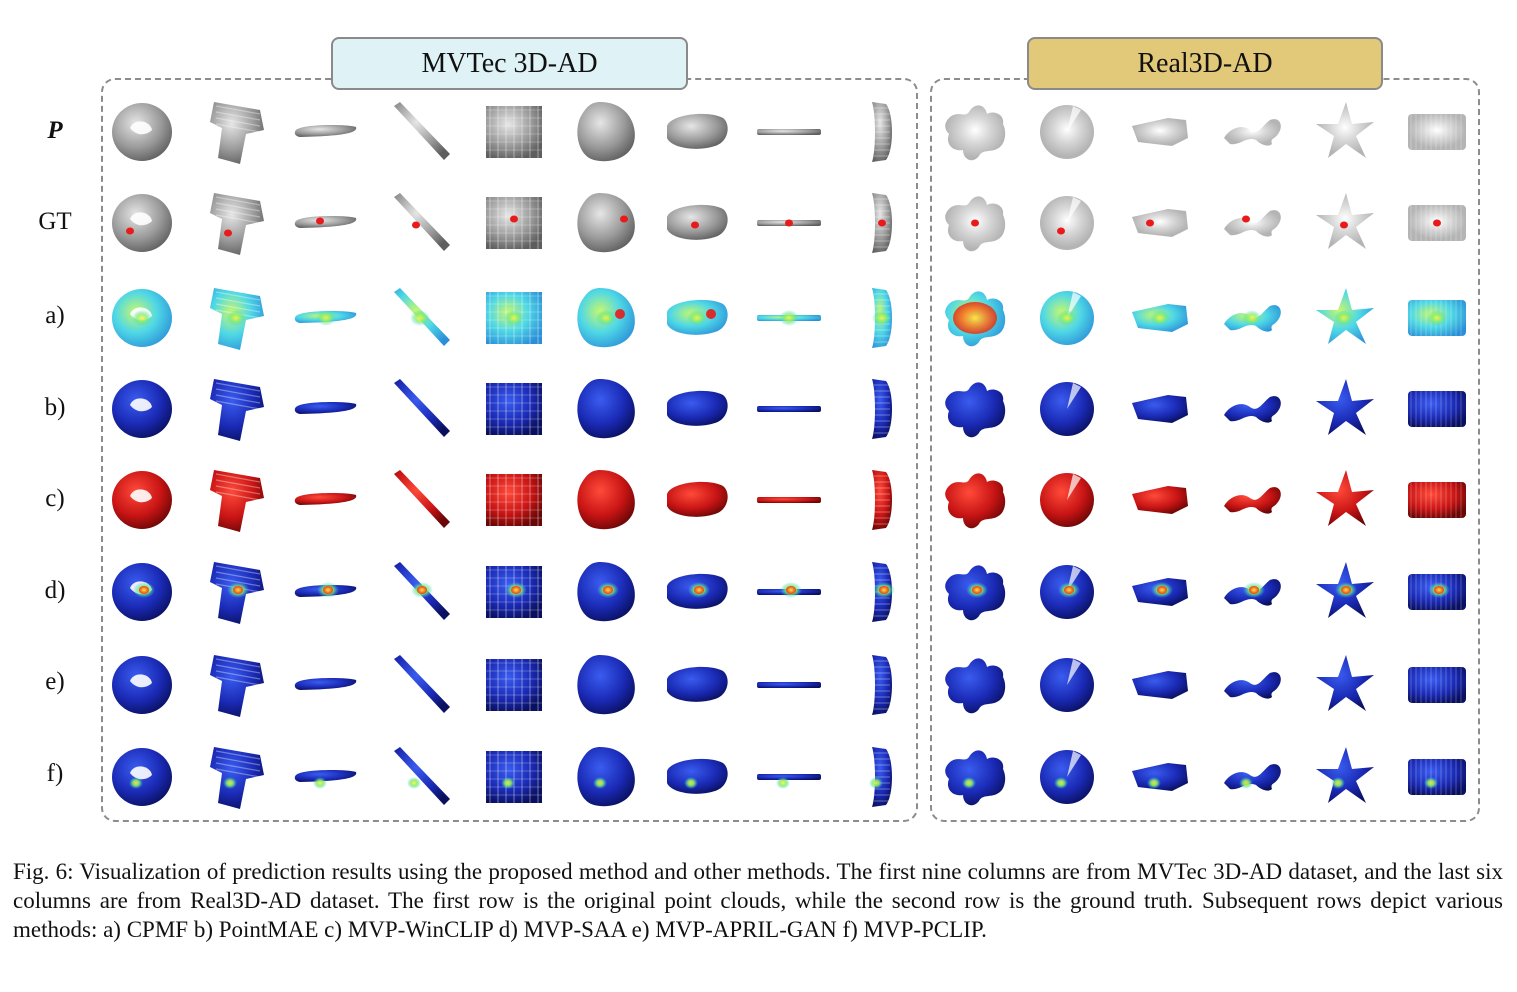  I want to click on row-label-e: e), so click(55, 681).